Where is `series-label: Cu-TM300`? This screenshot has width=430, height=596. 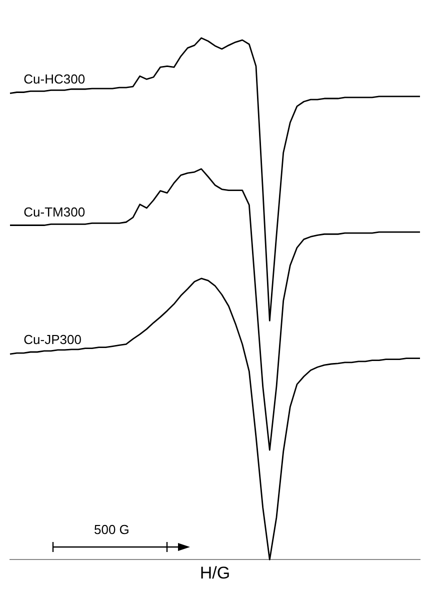 series-label: Cu-TM300 is located at coordinates (55, 212).